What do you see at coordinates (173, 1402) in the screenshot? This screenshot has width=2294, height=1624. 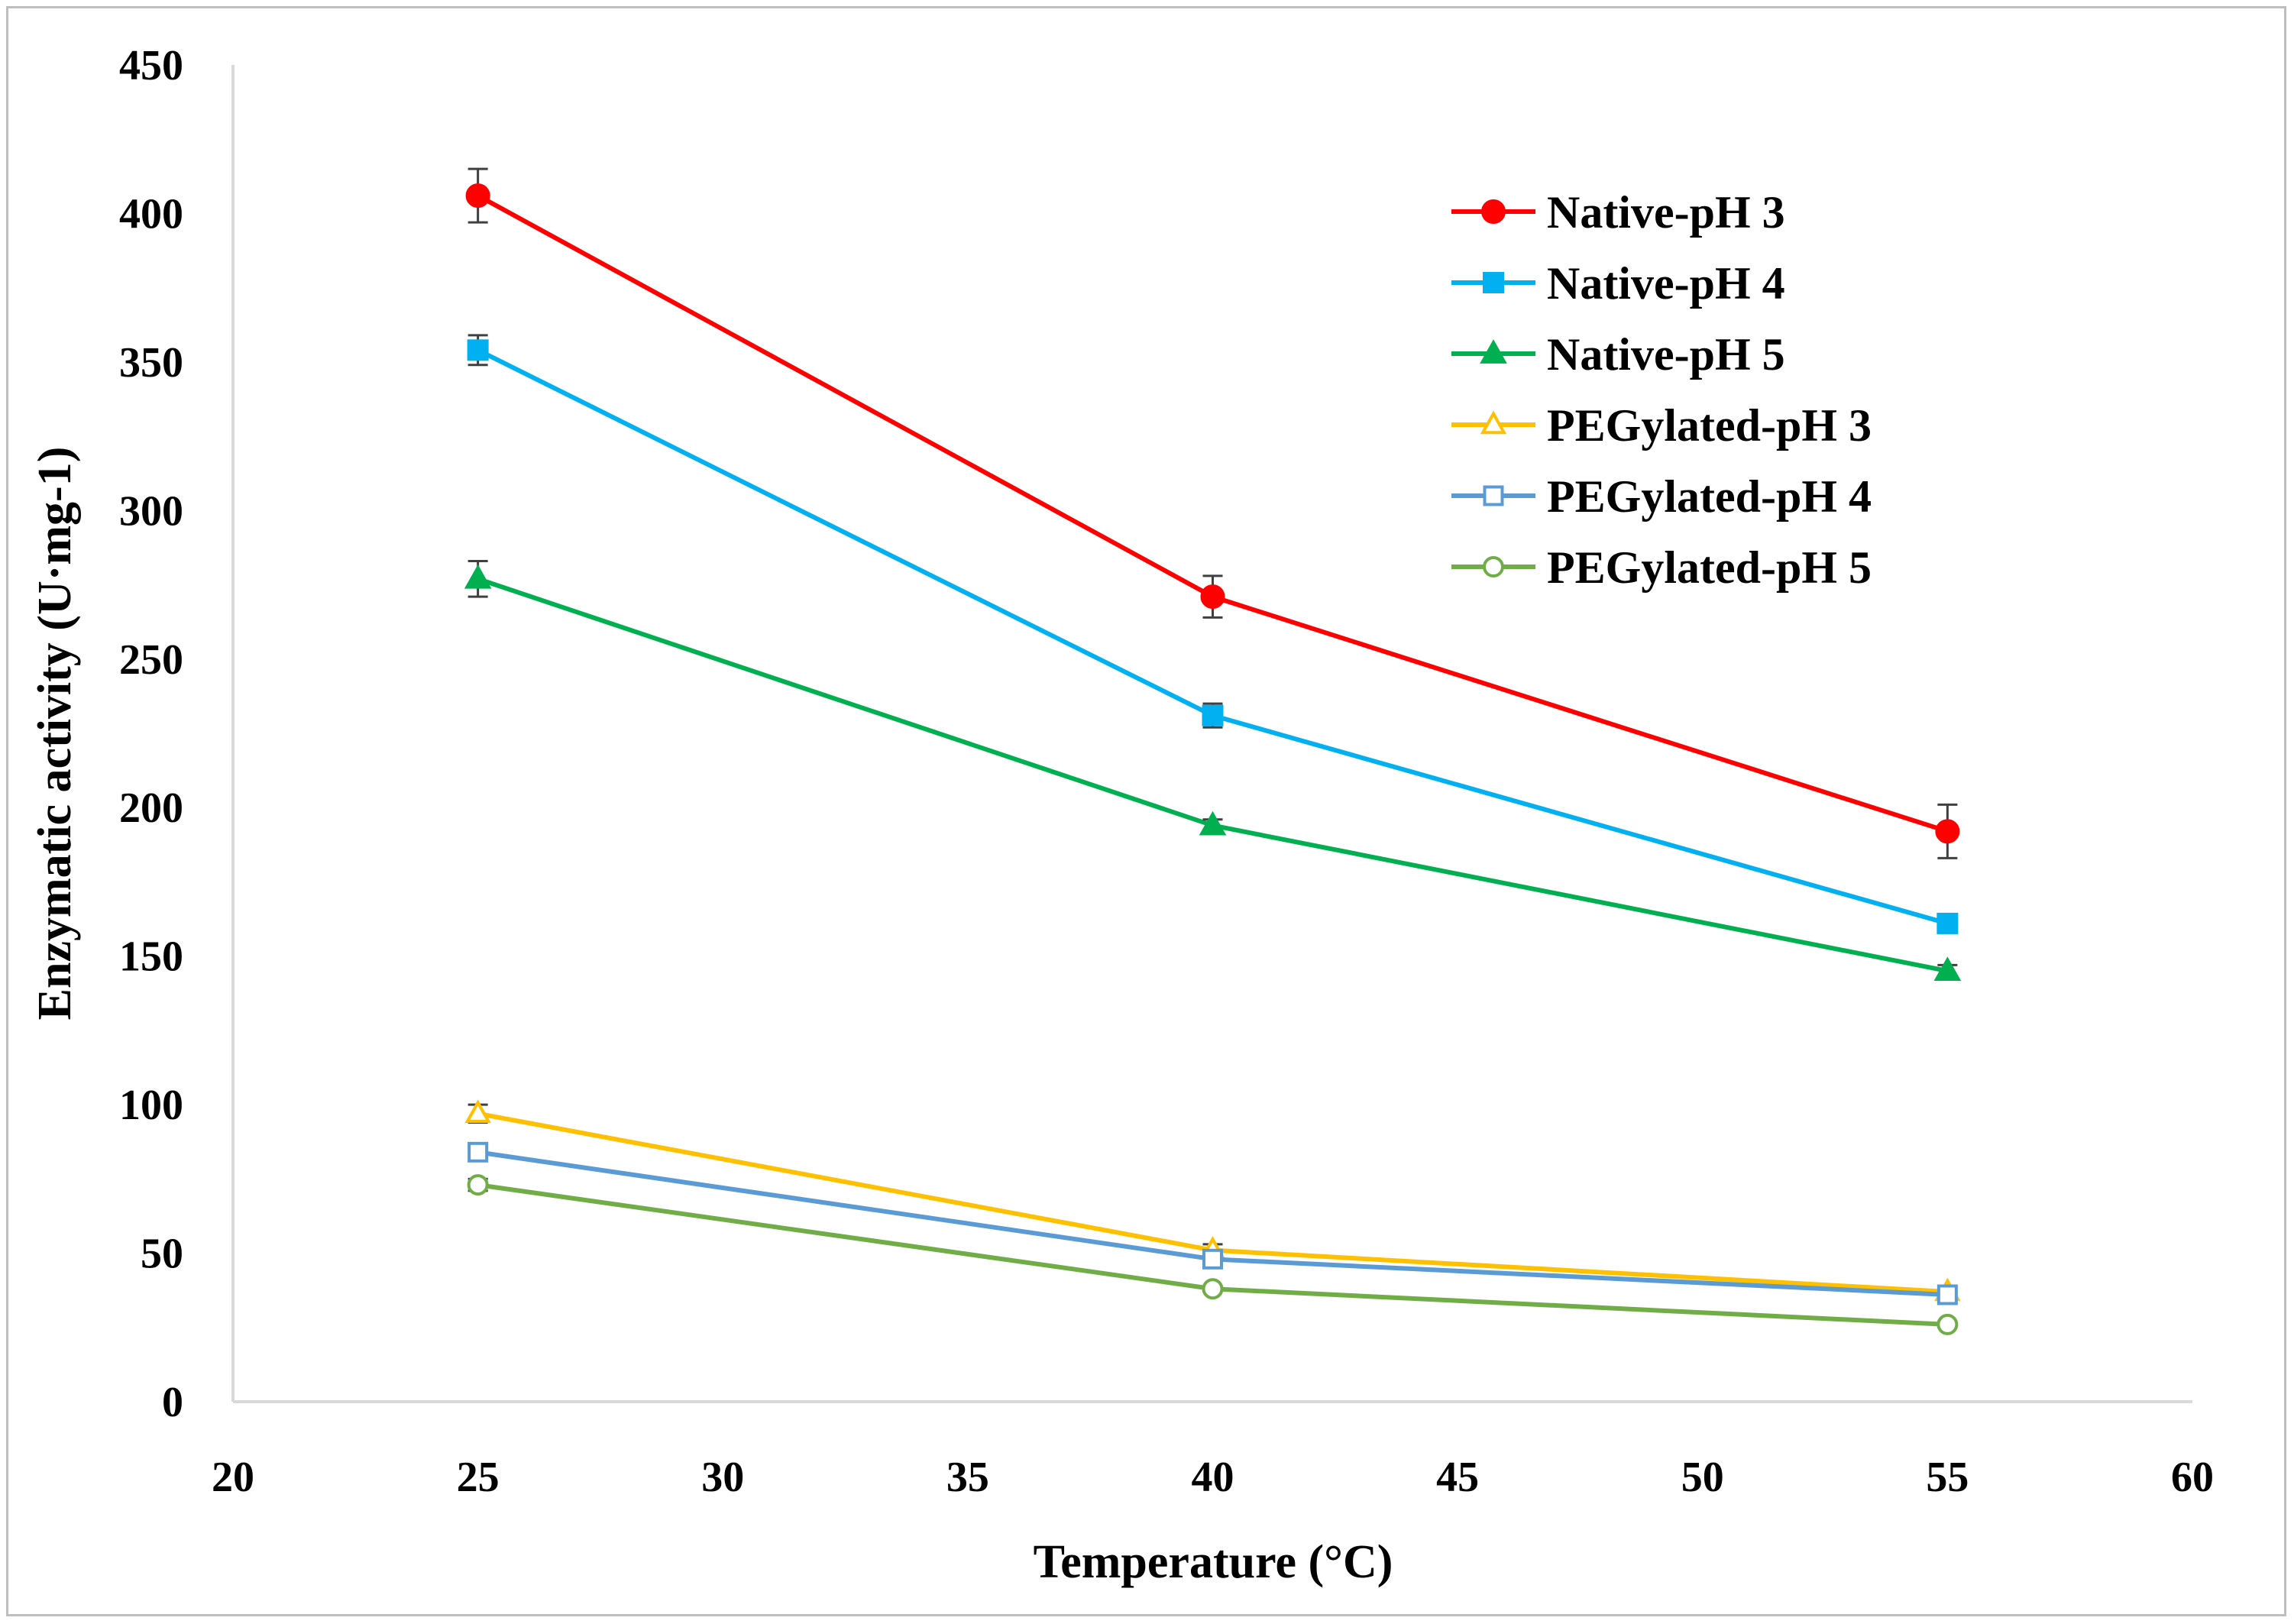 I see `y-tick-label: 0` at bounding box center [173, 1402].